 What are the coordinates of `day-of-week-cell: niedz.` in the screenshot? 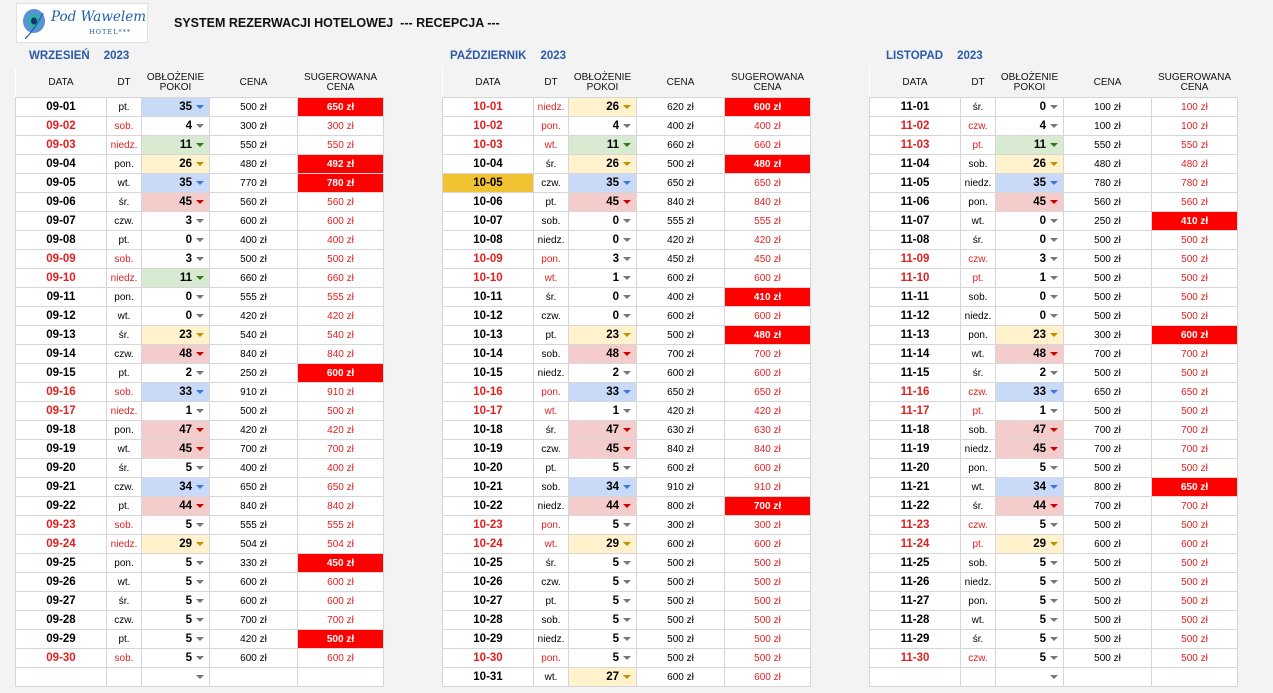 It's located at (551, 240).